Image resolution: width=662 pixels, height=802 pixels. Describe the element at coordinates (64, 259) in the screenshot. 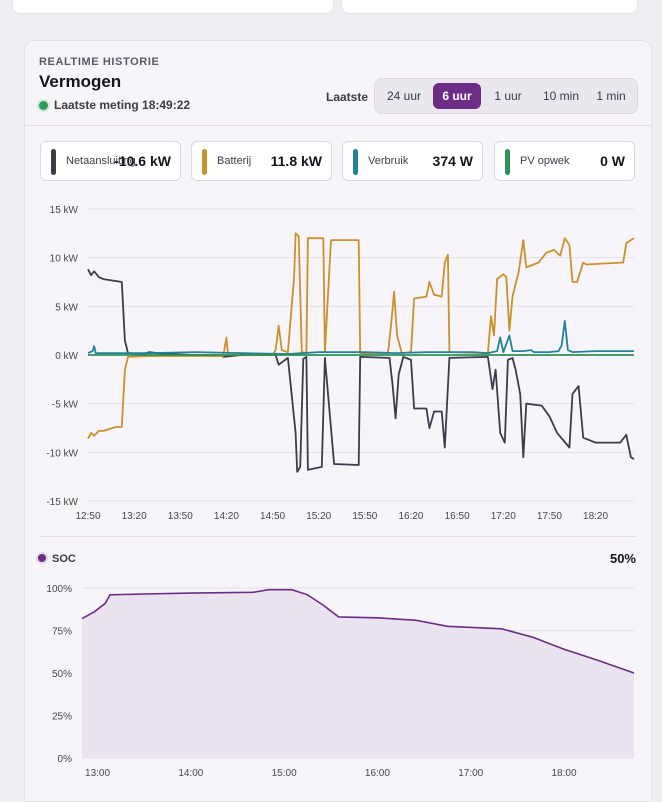

I see `y-tick-label: 10 kW` at that location.